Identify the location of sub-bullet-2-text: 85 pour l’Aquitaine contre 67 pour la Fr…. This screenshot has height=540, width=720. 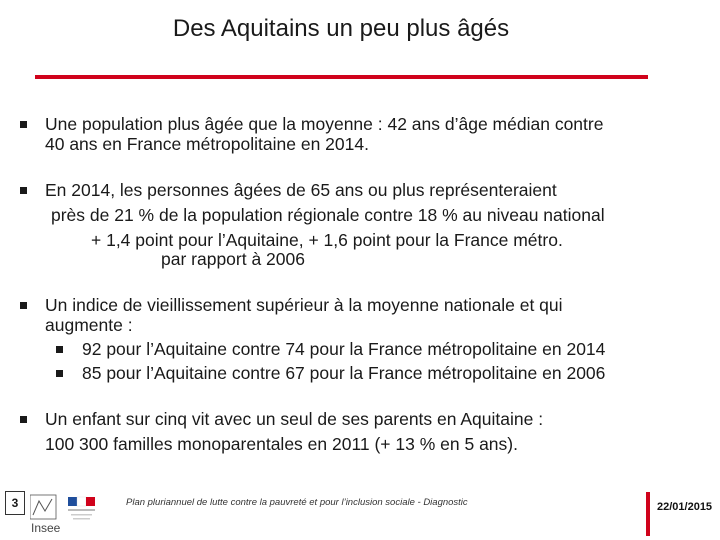
(344, 373).